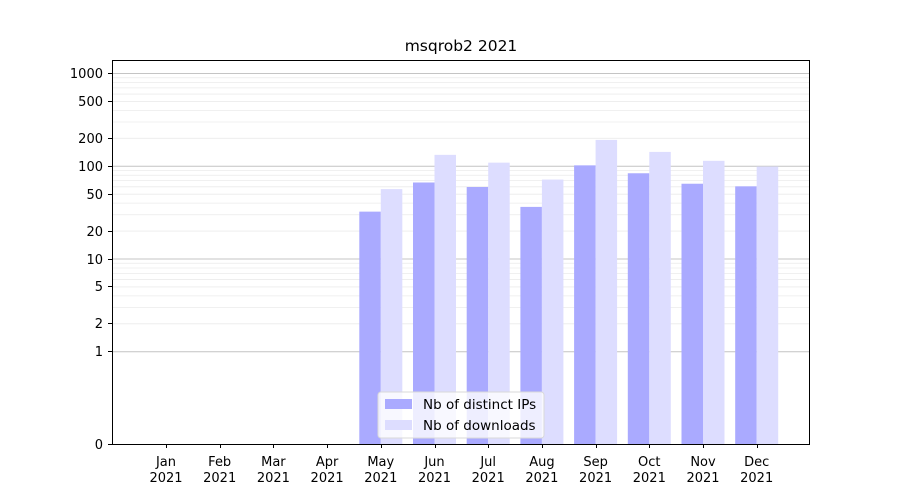 This screenshot has height=500, width=900. I want to click on legend: Nb of distinct IPs Nb of downloads, so click(461, 415).